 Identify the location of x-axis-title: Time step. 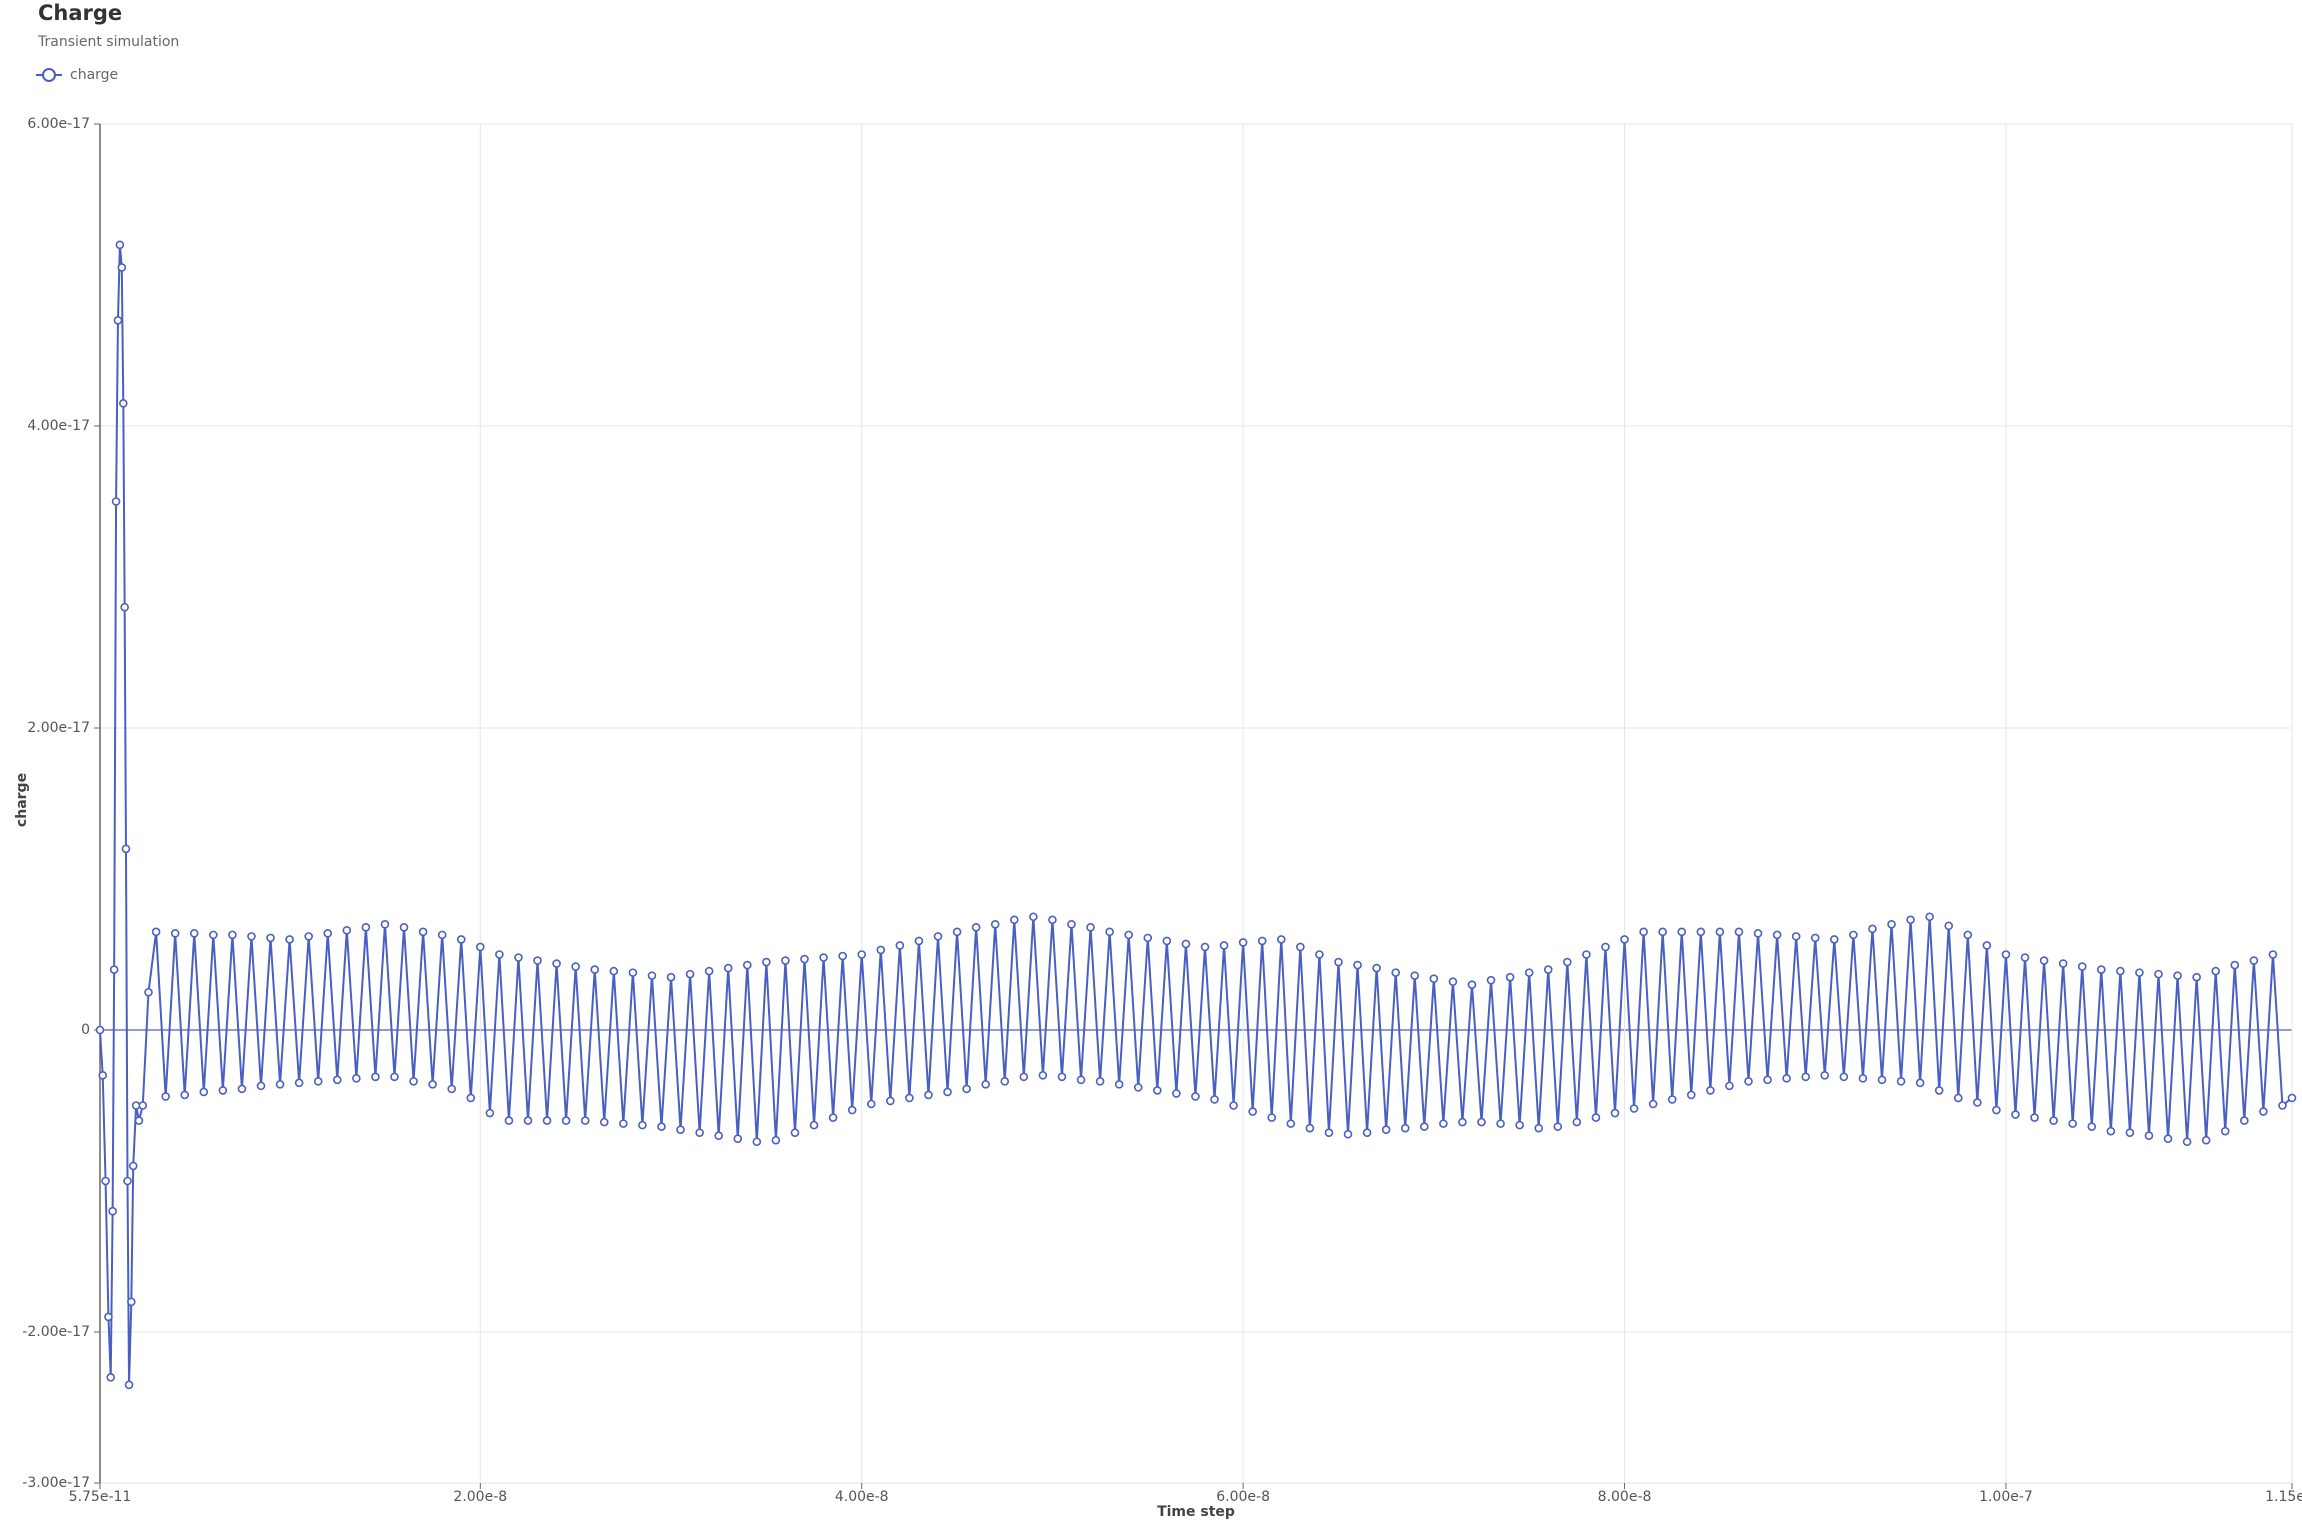
(1196, 1512).